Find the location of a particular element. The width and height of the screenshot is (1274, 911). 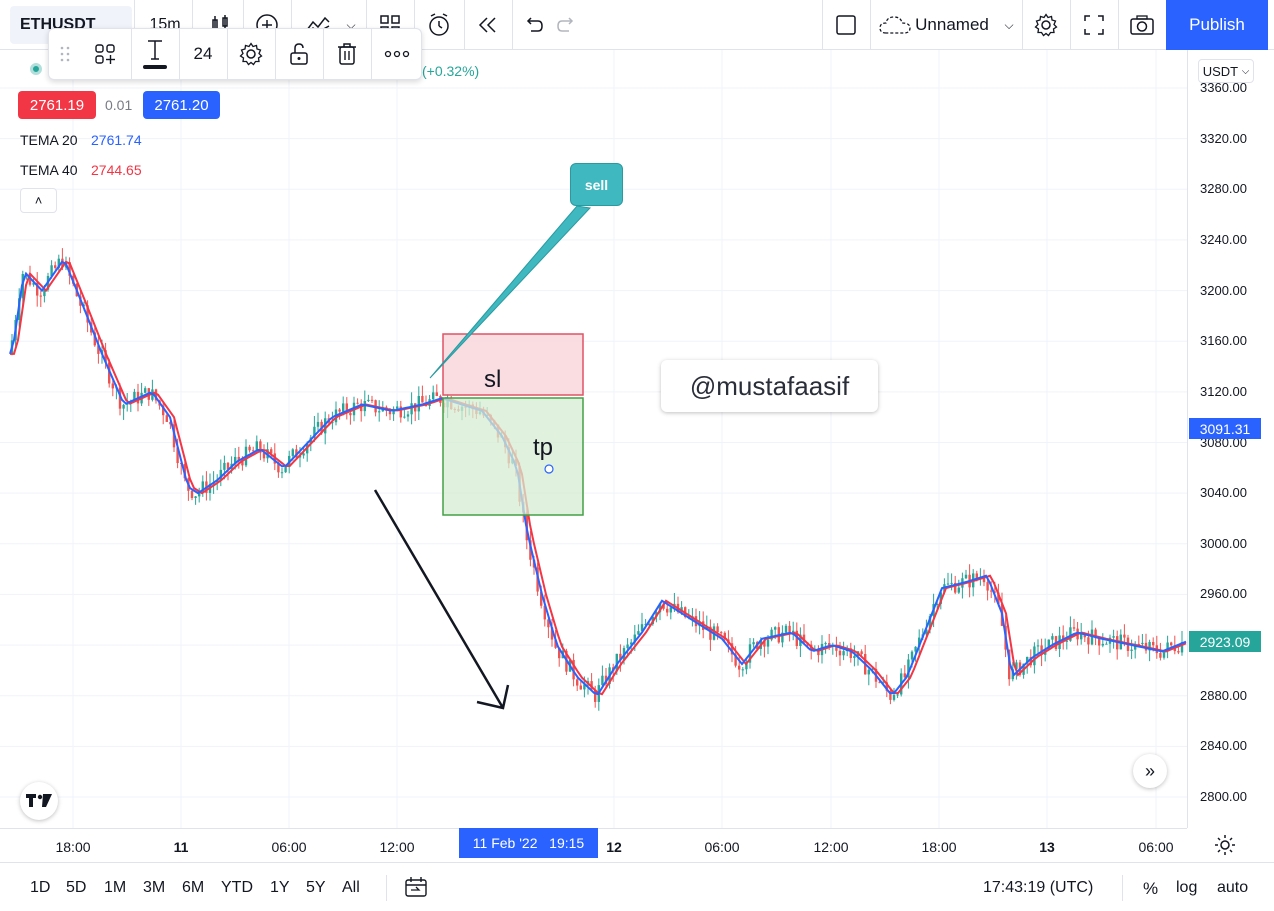

buy-price-button: 2761.20 is located at coordinates (181, 105).